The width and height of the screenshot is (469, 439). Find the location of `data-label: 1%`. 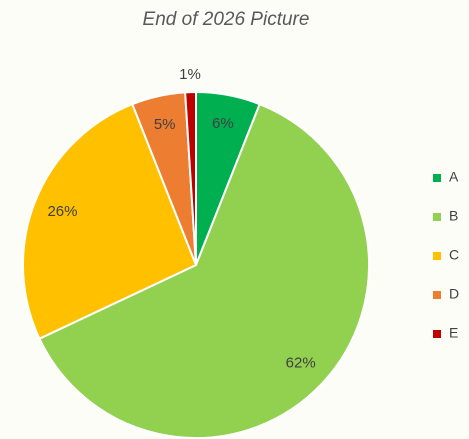

data-label: 1% is located at coordinates (190, 74).